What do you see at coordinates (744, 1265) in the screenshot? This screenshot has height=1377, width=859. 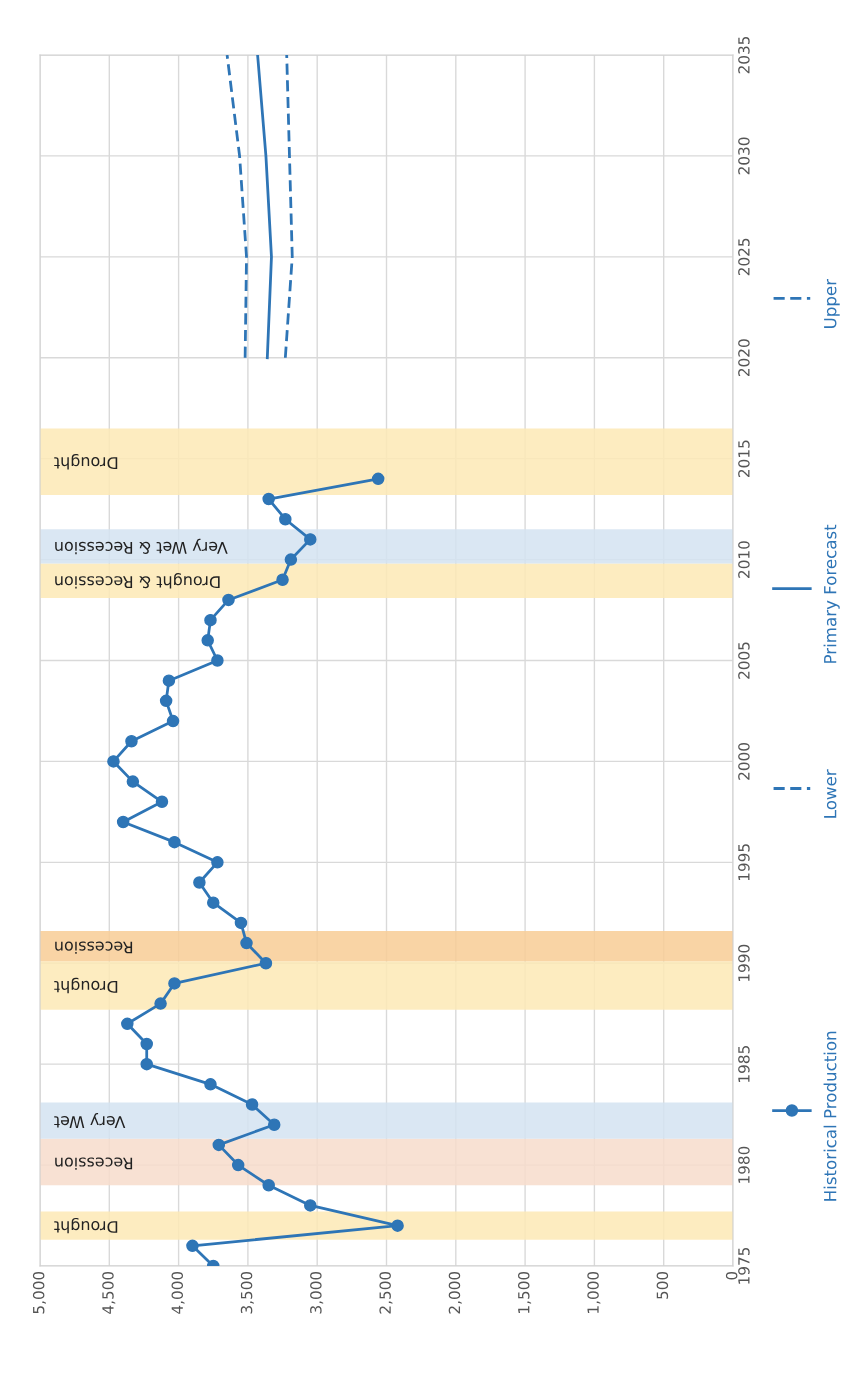 I see `y-tick-label: 1975` at bounding box center [744, 1265].